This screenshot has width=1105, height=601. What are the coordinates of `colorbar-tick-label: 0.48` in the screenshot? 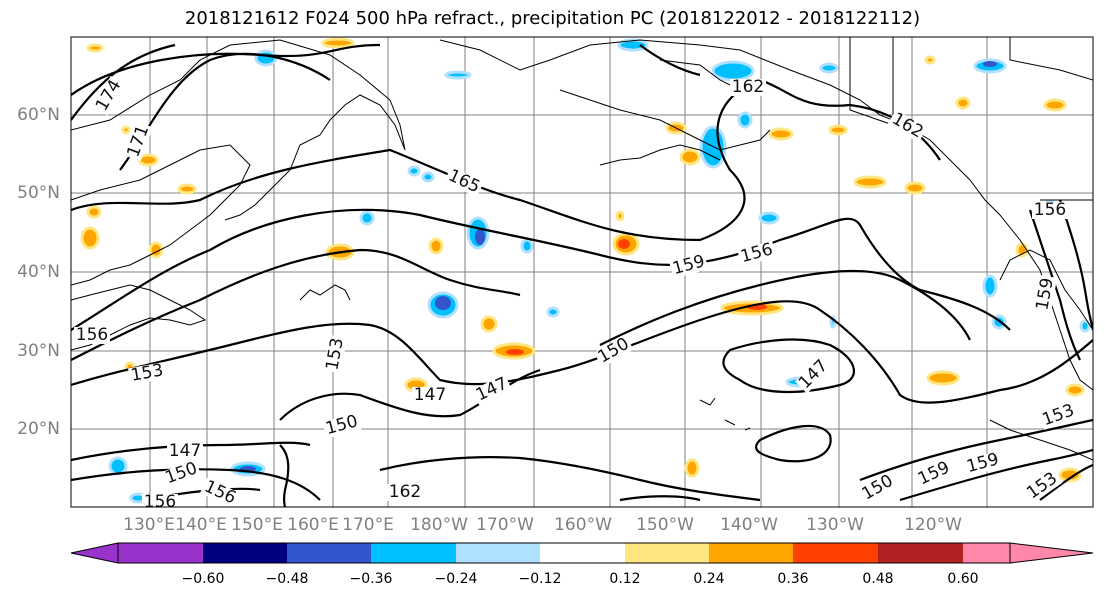 It's located at (878, 579).